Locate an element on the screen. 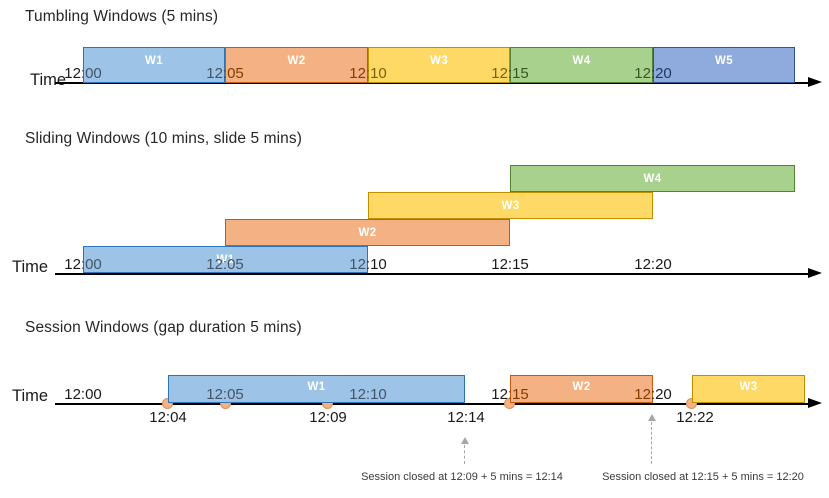 The width and height of the screenshot is (829, 498). sliding-window-w4: W4 is located at coordinates (652, 178).